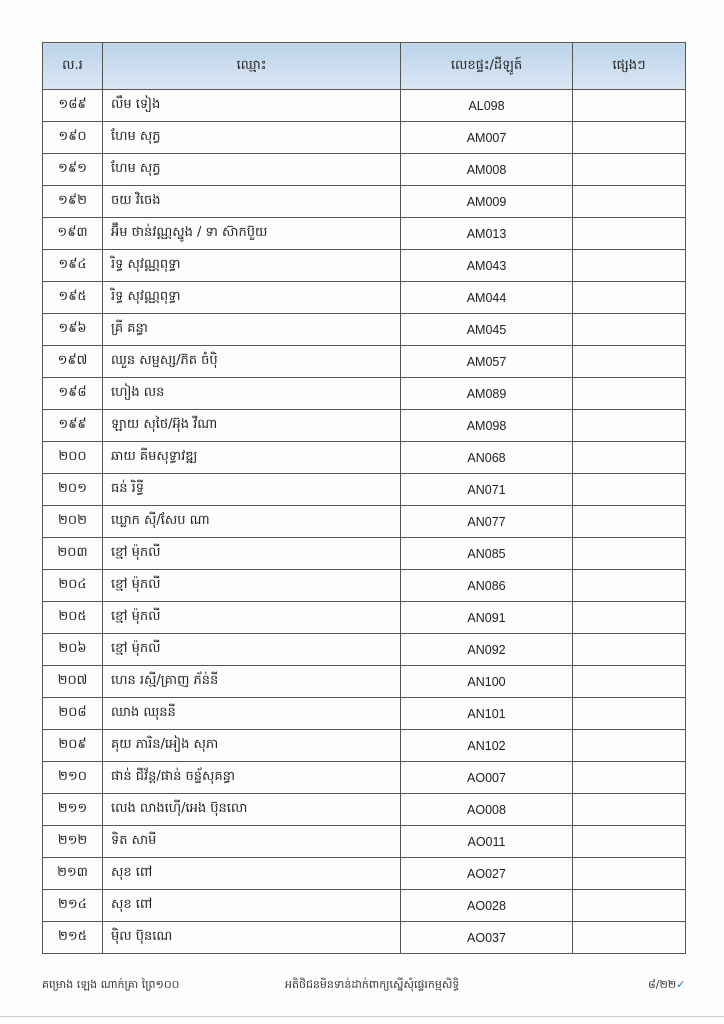  I want to click on row-lot-code: AN101, so click(486, 713).